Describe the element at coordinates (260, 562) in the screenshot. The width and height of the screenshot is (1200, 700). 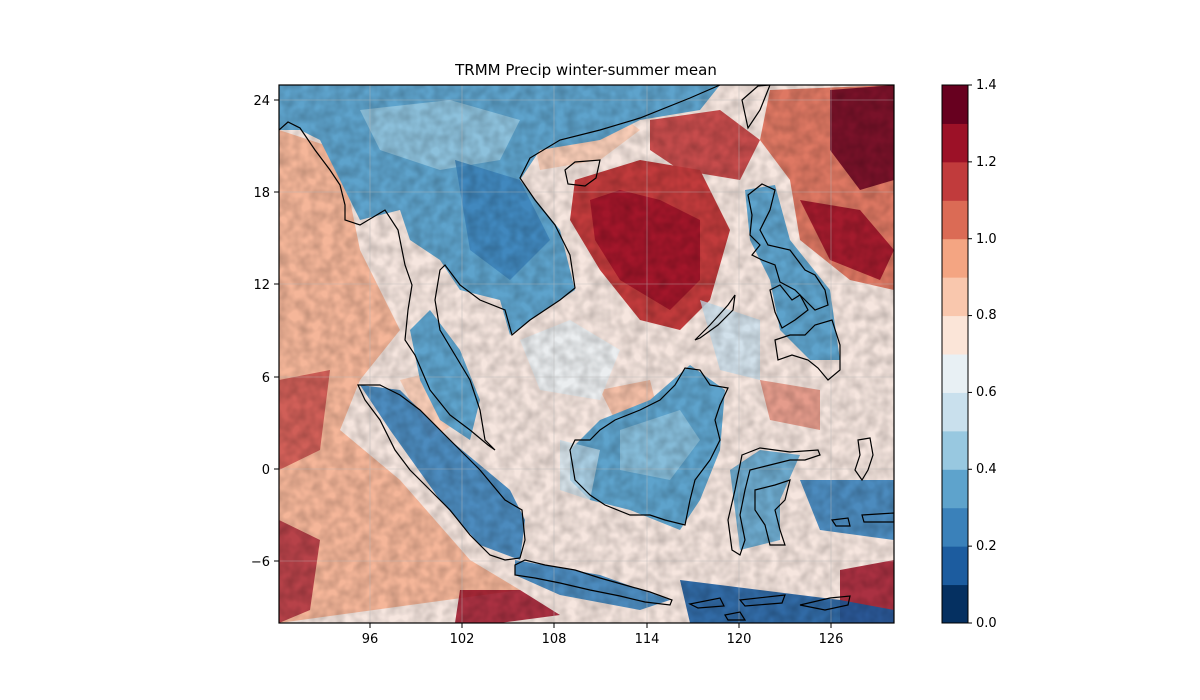
I see `lat-tick-label: −6` at that location.